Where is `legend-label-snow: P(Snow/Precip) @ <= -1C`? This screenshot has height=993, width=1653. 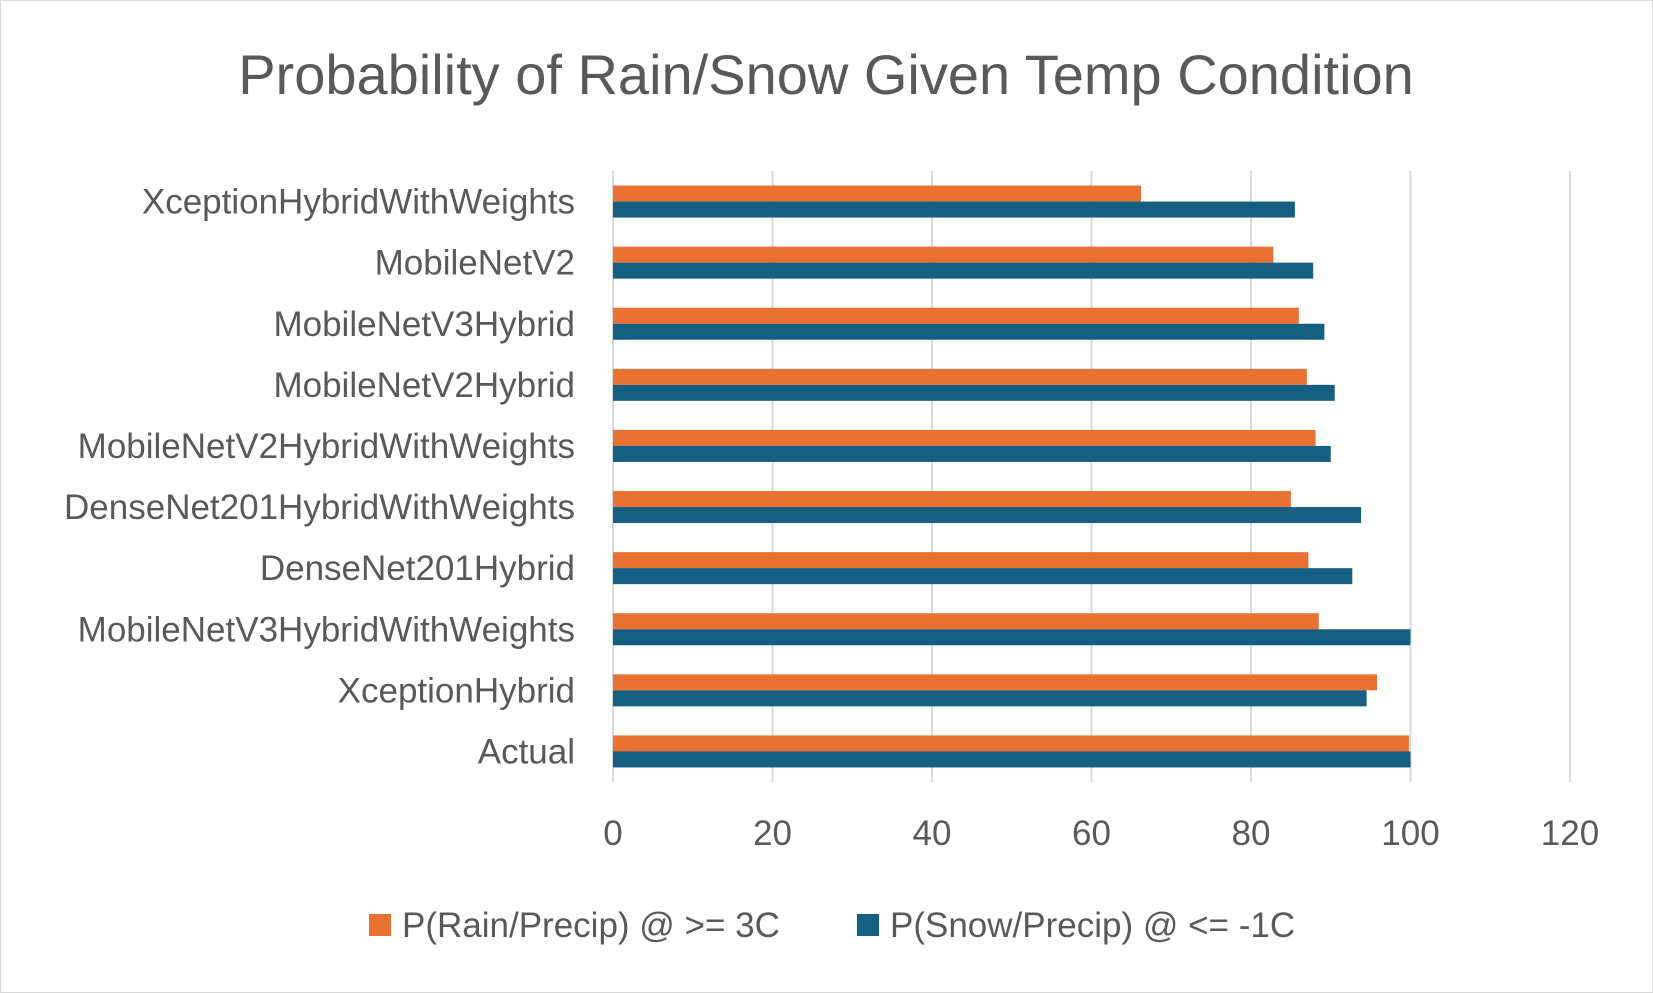
legend-label-snow: P(Snow/Precip) @ <= -1C is located at coordinates (1092, 925).